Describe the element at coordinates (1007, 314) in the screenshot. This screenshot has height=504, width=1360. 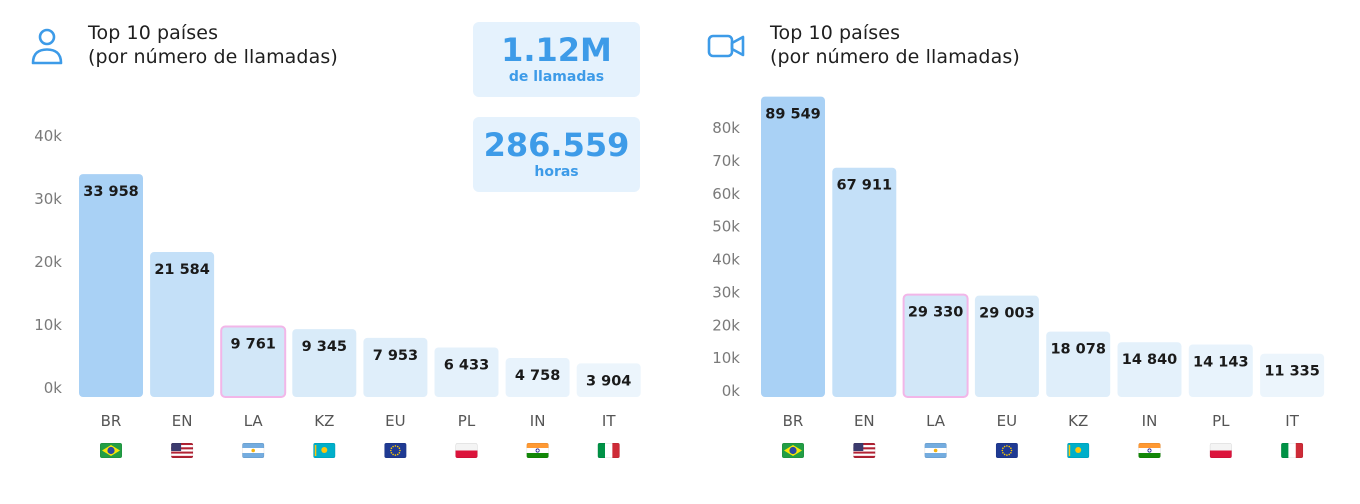
I see `bar-value-label: 29 003` at that location.